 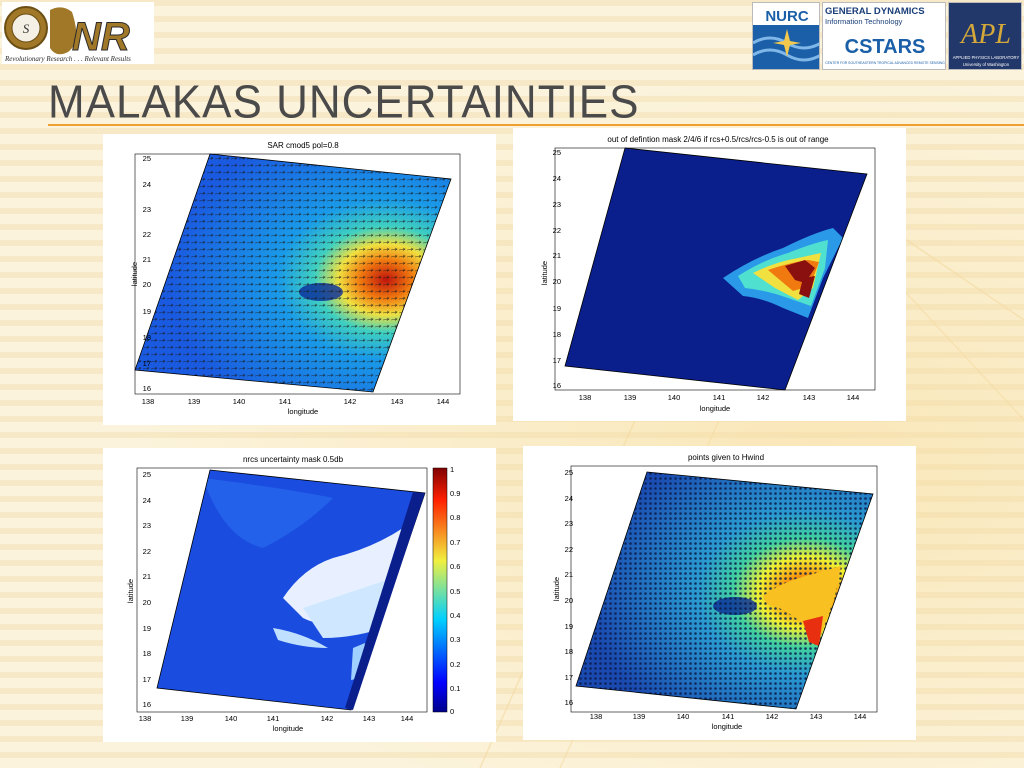 What do you see at coordinates (26, 28) in the screenshot?
I see `svg-text: S` at bounding box center [26, 28].